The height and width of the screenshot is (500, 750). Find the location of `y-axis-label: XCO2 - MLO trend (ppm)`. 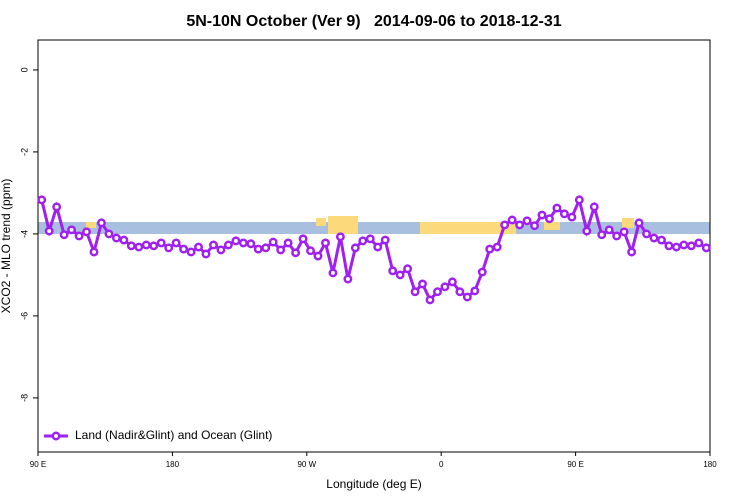

y-axis-label: XCO2 - MLO trend (ppm) is located at coordinates (6, 246).